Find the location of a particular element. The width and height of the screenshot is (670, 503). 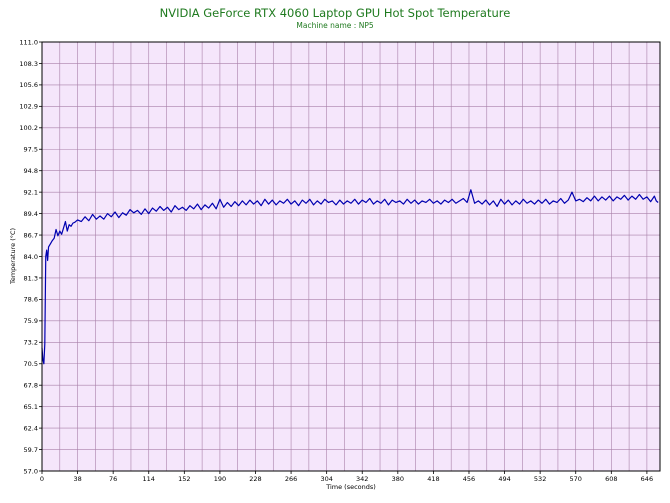

x-tick-label: 38 is located at coordinates (77, 479).